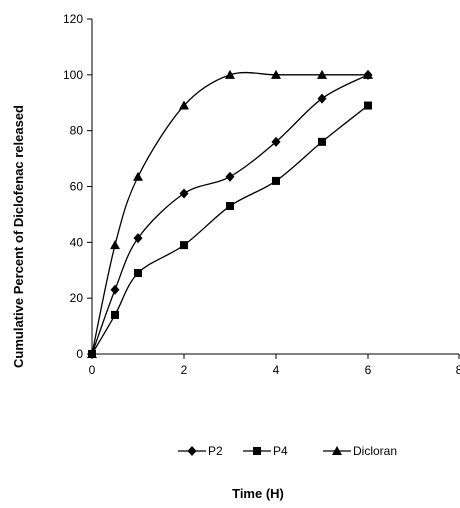  Describe the element at coordinates (215, 451) in the screenshot. I see `legend-label-p2: P2` at that location.